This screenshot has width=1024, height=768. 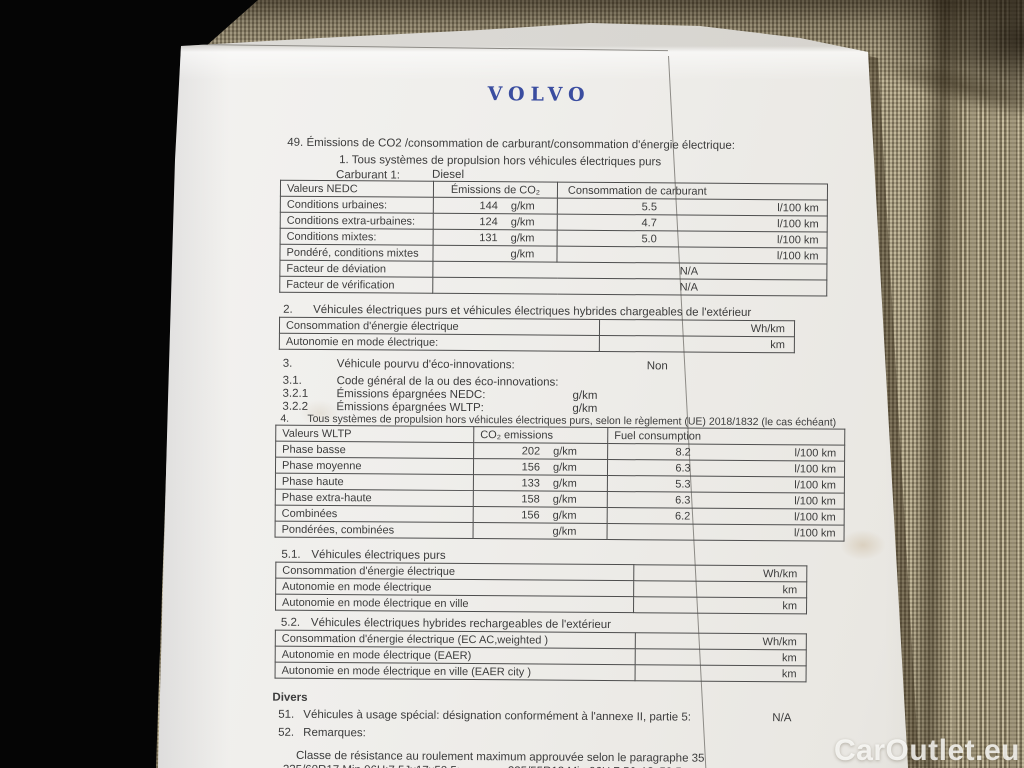 I want to click on header-fuel: Fuel consumption, so click(x=726, y=436).